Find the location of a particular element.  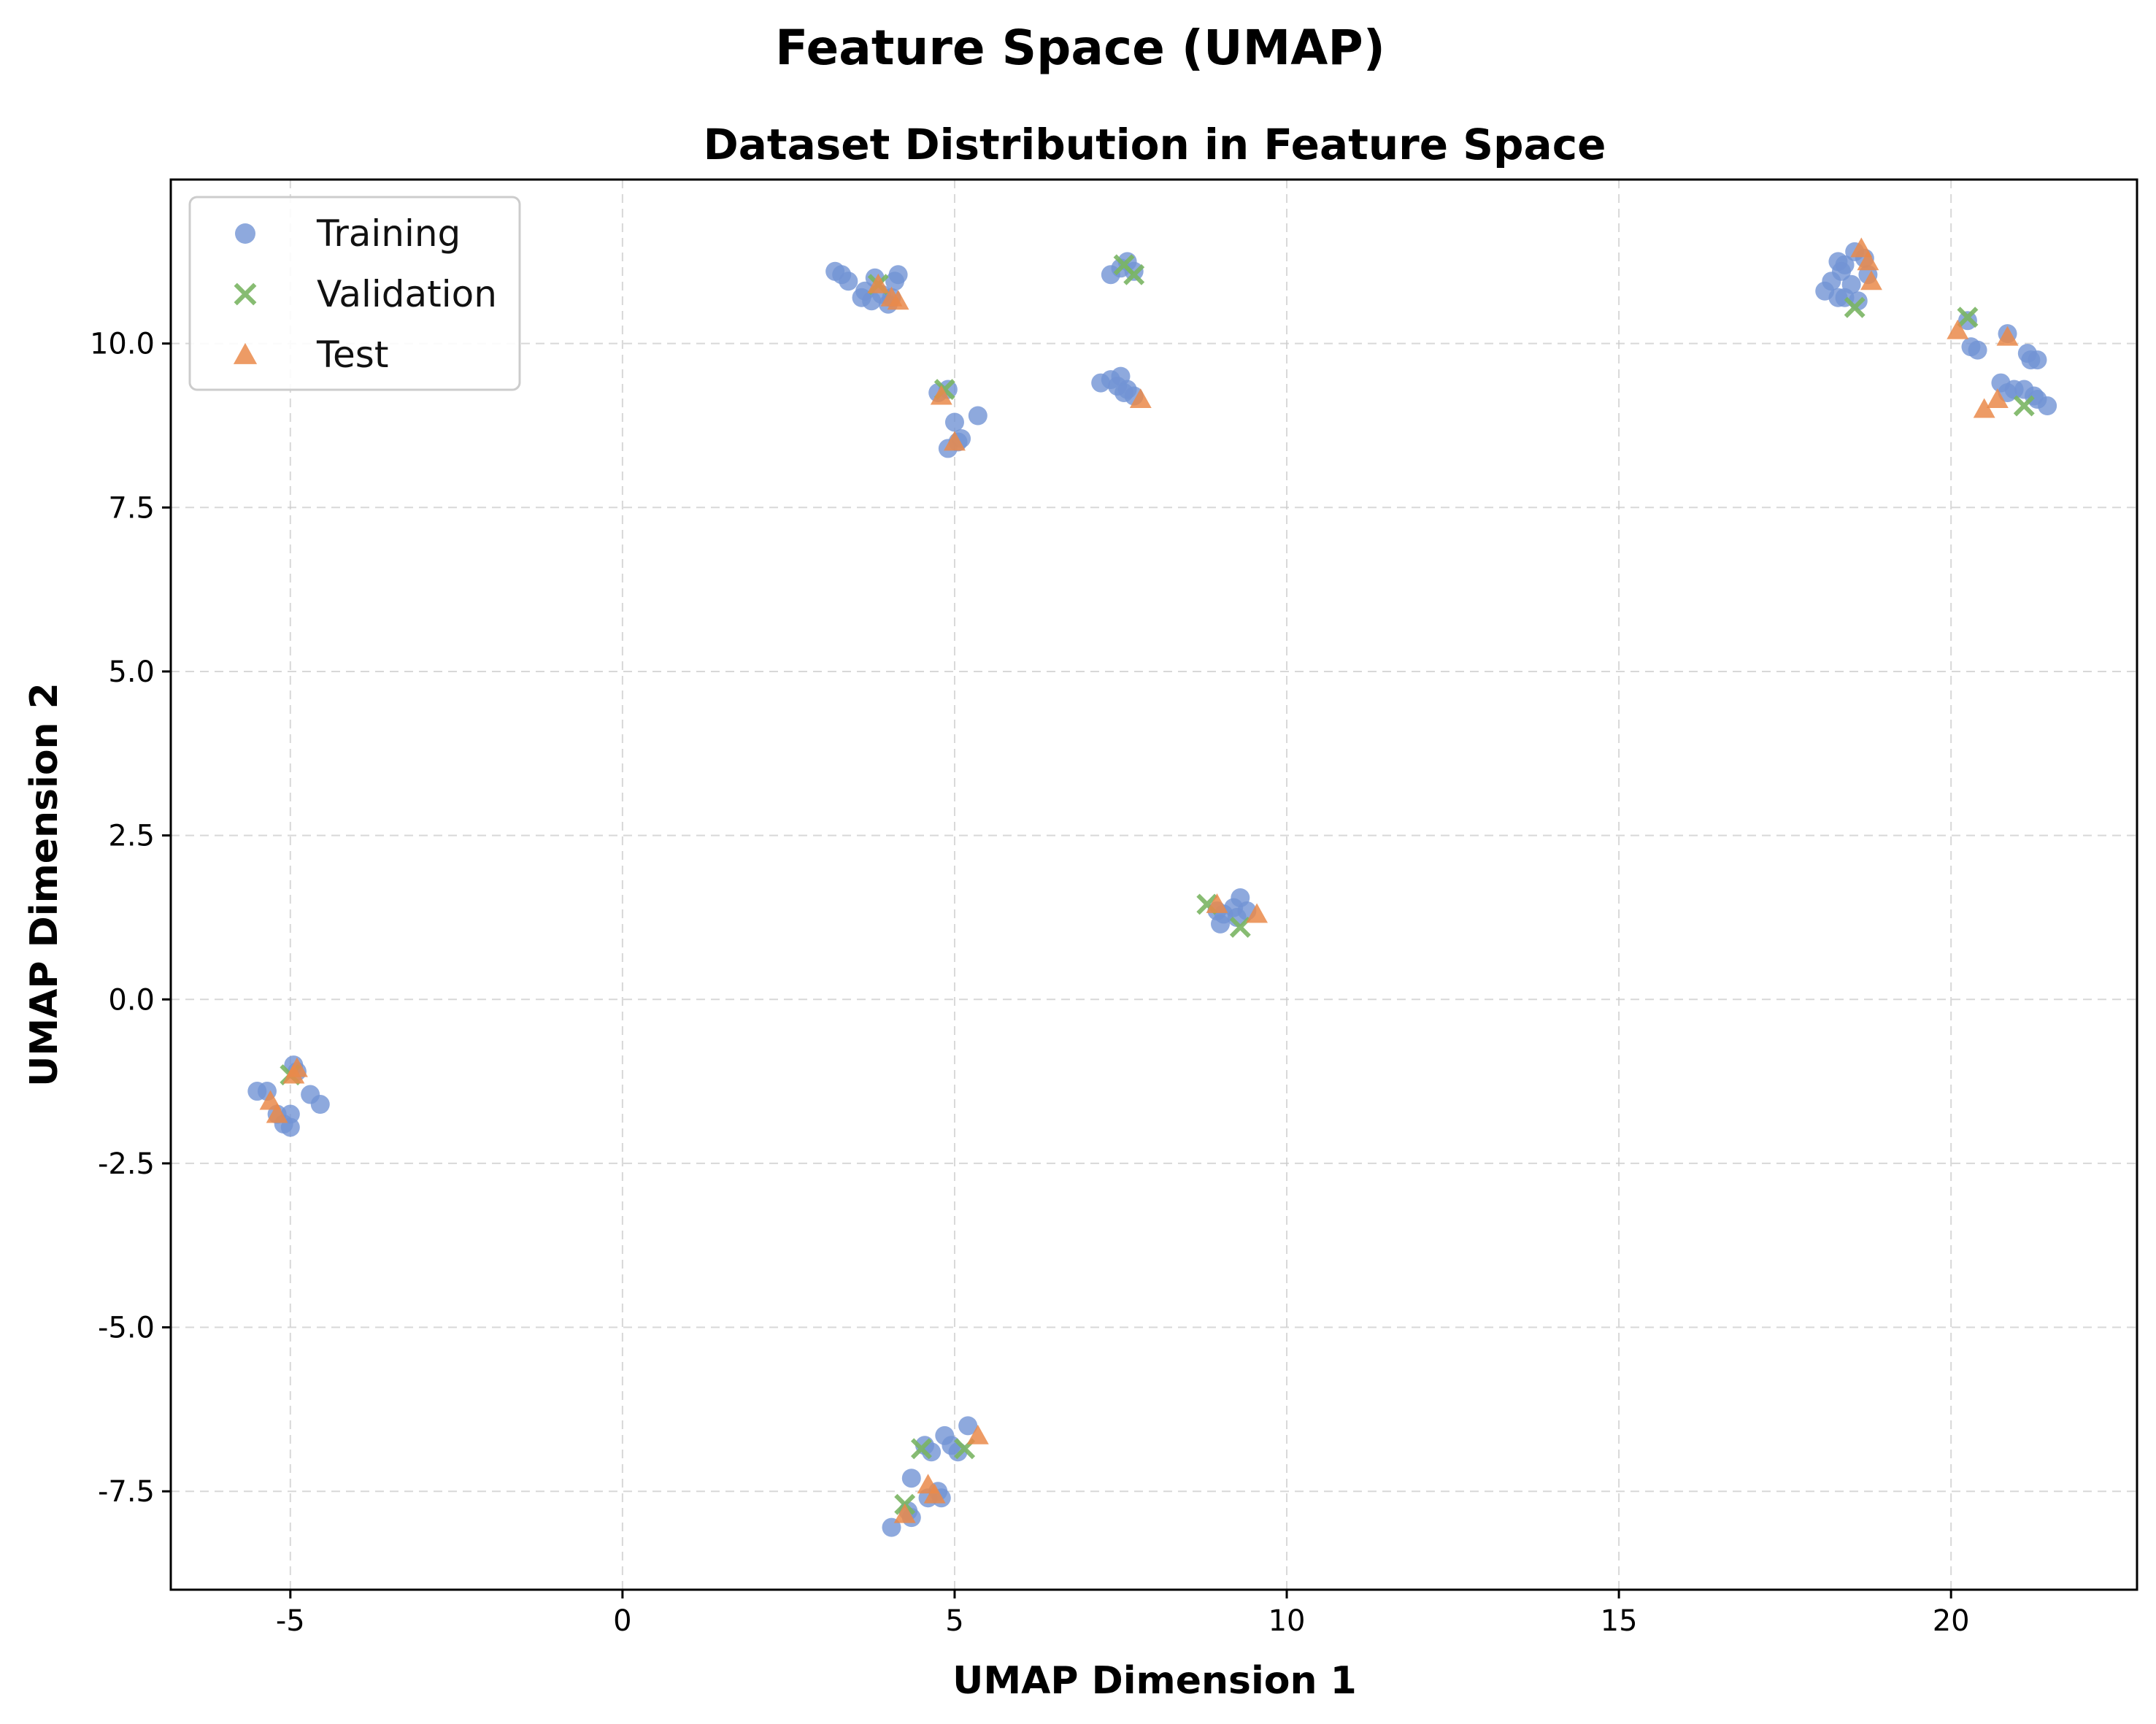

y-tick-label: 10.0 is located at coordinates (122, 344).